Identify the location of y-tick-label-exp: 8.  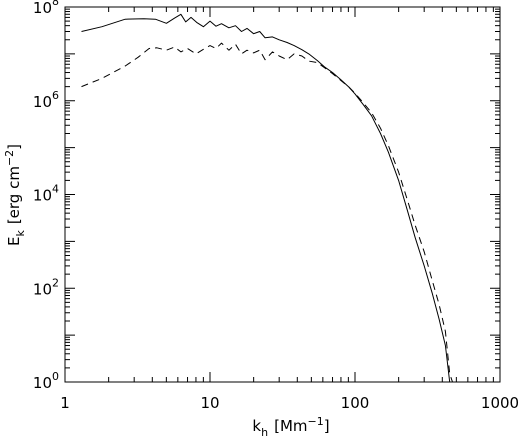
(55, 4).